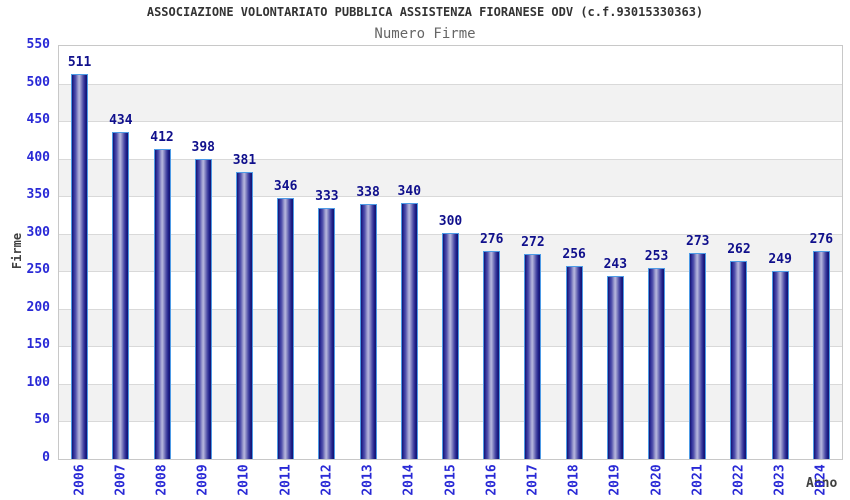 The image size is (850, 500). I want to click on bar-value-label: 273, so click(698, 242).